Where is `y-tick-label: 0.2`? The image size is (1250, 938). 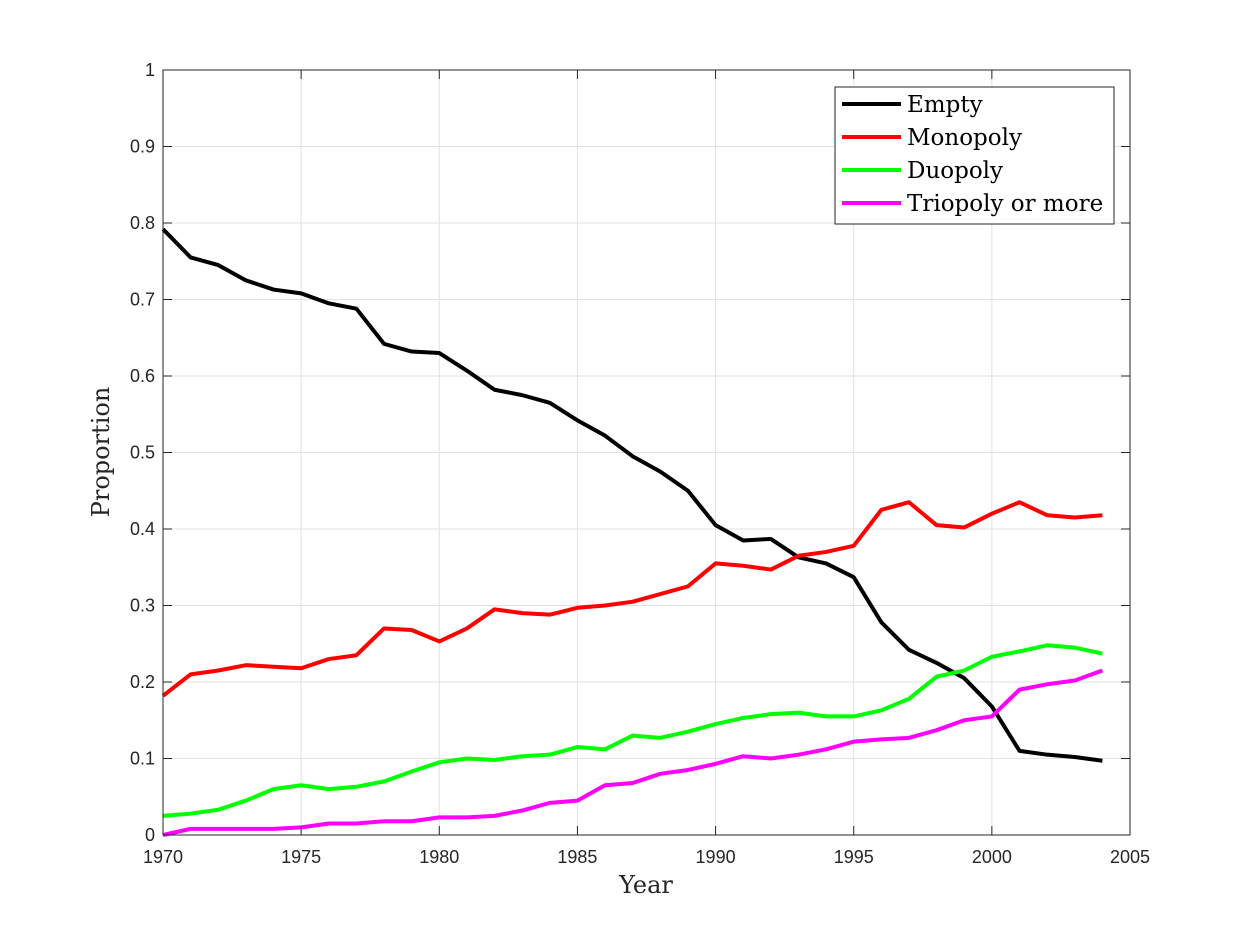 y-tick-label: 0.2 is located at coordinates (142, 682).